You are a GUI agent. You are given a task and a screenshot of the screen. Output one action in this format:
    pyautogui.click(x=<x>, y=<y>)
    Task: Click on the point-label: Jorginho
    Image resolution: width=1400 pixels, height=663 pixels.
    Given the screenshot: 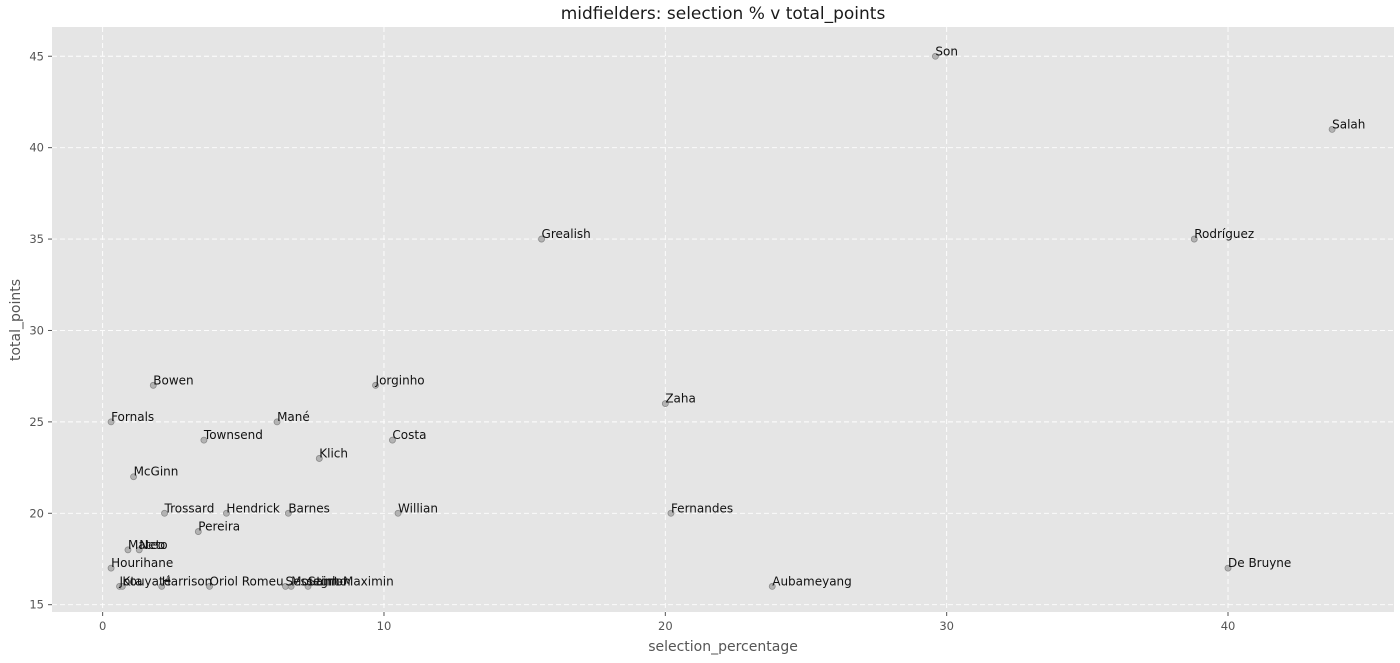 What is the action you would take?
    pyautogui.click(x=400, y=380)
    